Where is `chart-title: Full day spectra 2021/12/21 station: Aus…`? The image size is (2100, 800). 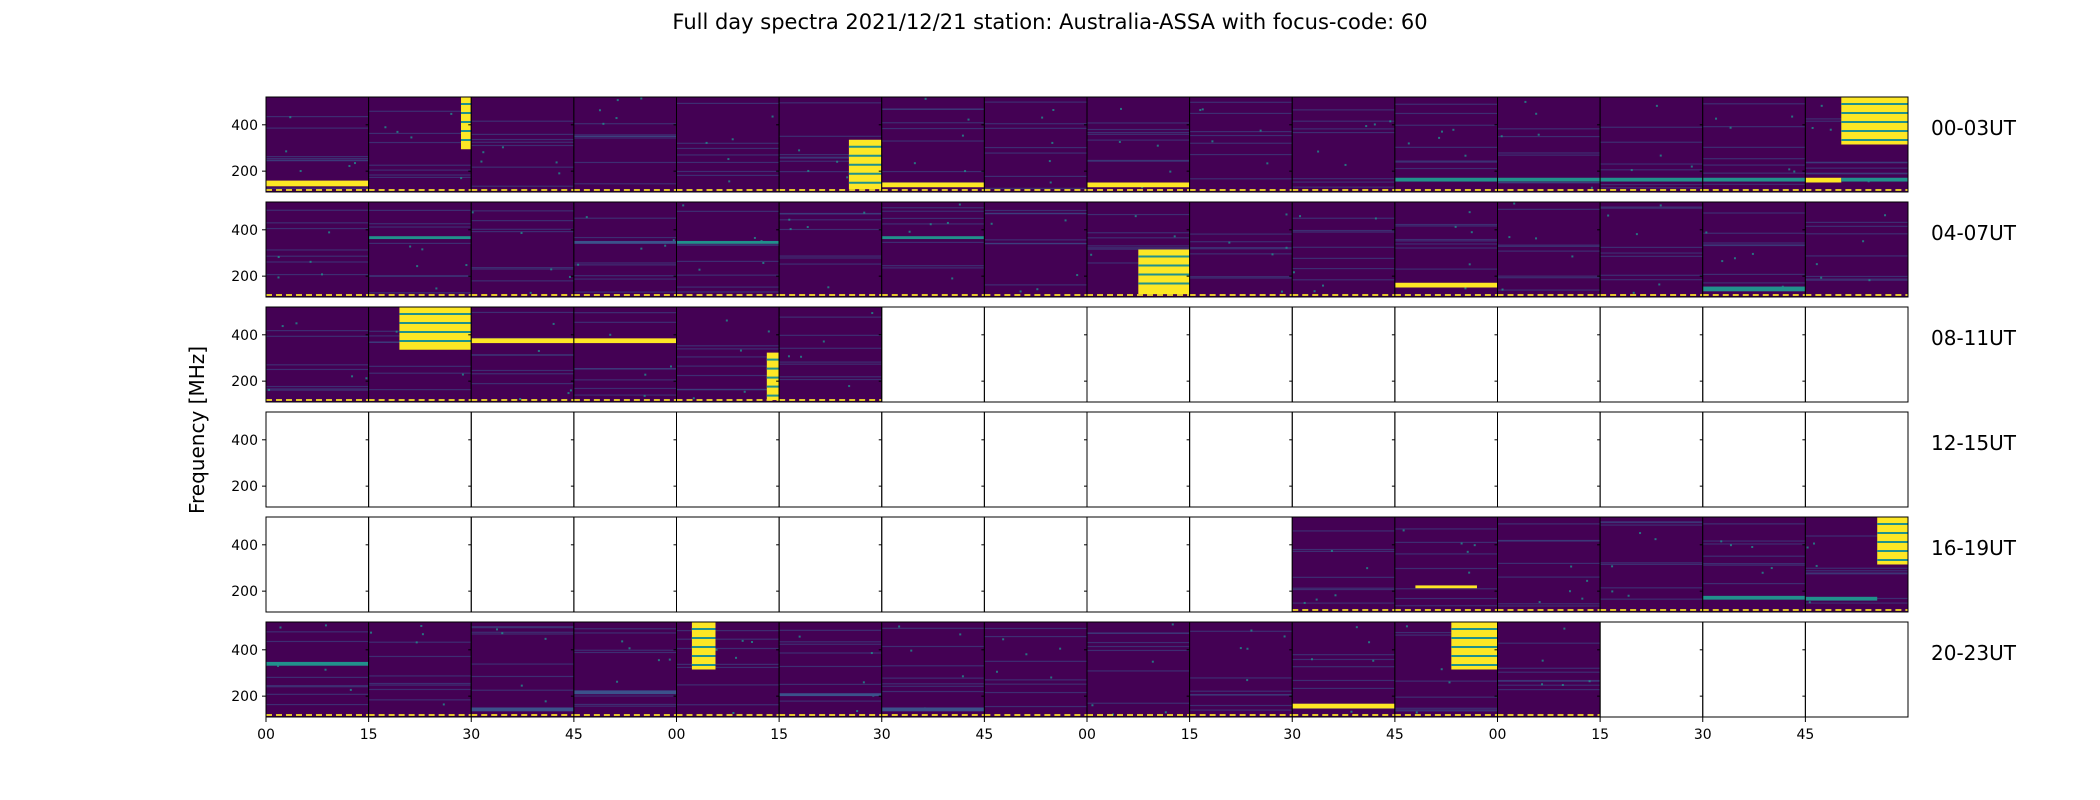
chart-title: Full day spectra 2021/12/21 station: Aus… is located at coordinates (1050, 22).